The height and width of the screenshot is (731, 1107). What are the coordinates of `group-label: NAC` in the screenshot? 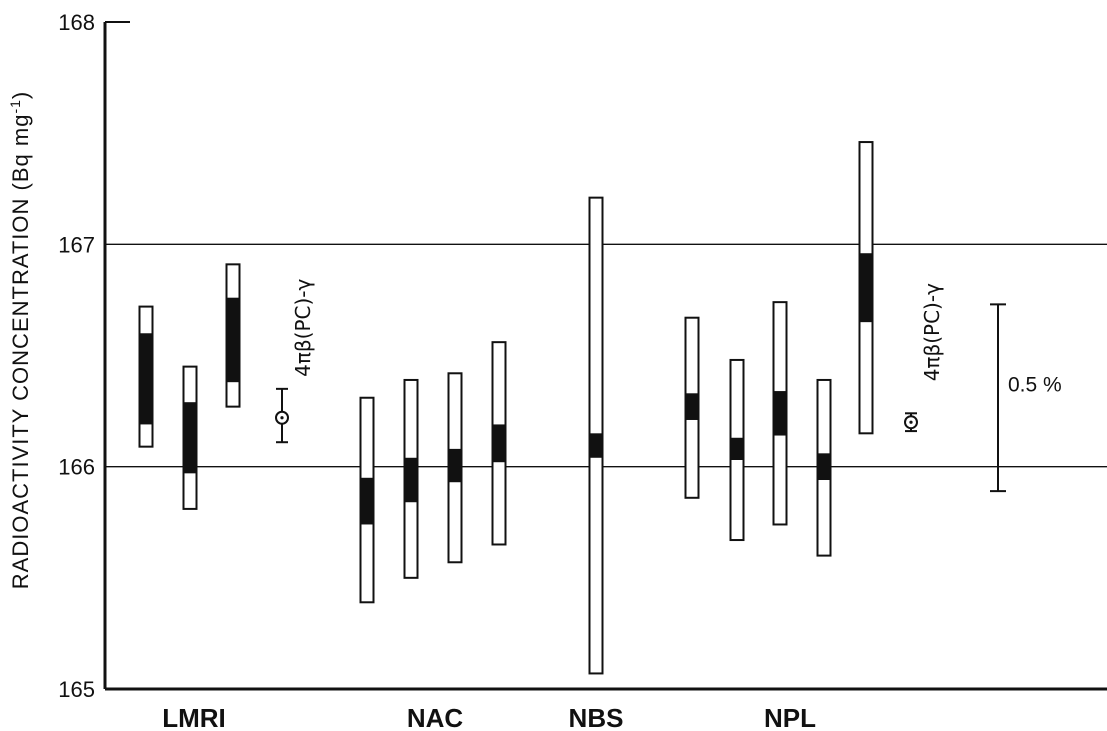 It's located at (435, 717).